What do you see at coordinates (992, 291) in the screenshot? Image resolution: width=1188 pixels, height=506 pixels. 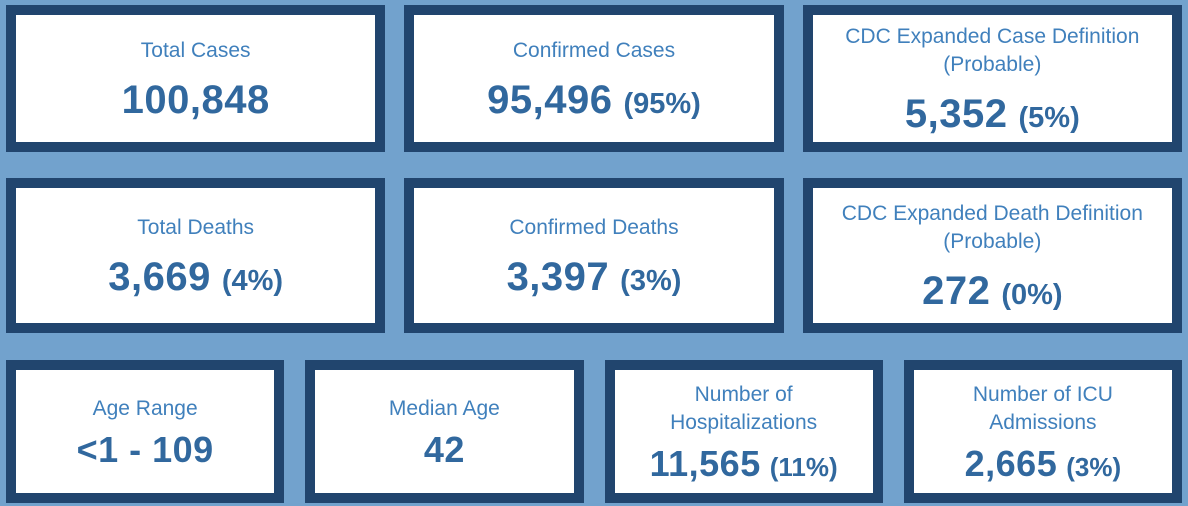 I see `cdc-probable-deaths-value-line: 272 (0%)` at bounding box center [992, 291].